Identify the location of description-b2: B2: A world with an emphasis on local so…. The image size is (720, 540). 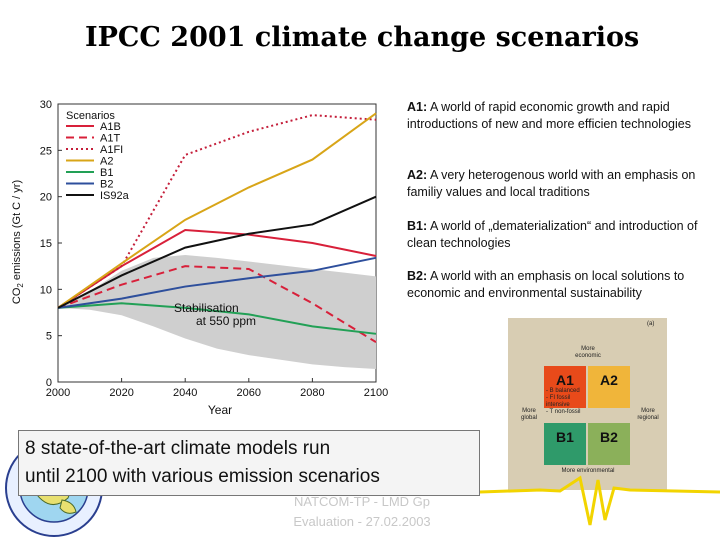
(546, 284).